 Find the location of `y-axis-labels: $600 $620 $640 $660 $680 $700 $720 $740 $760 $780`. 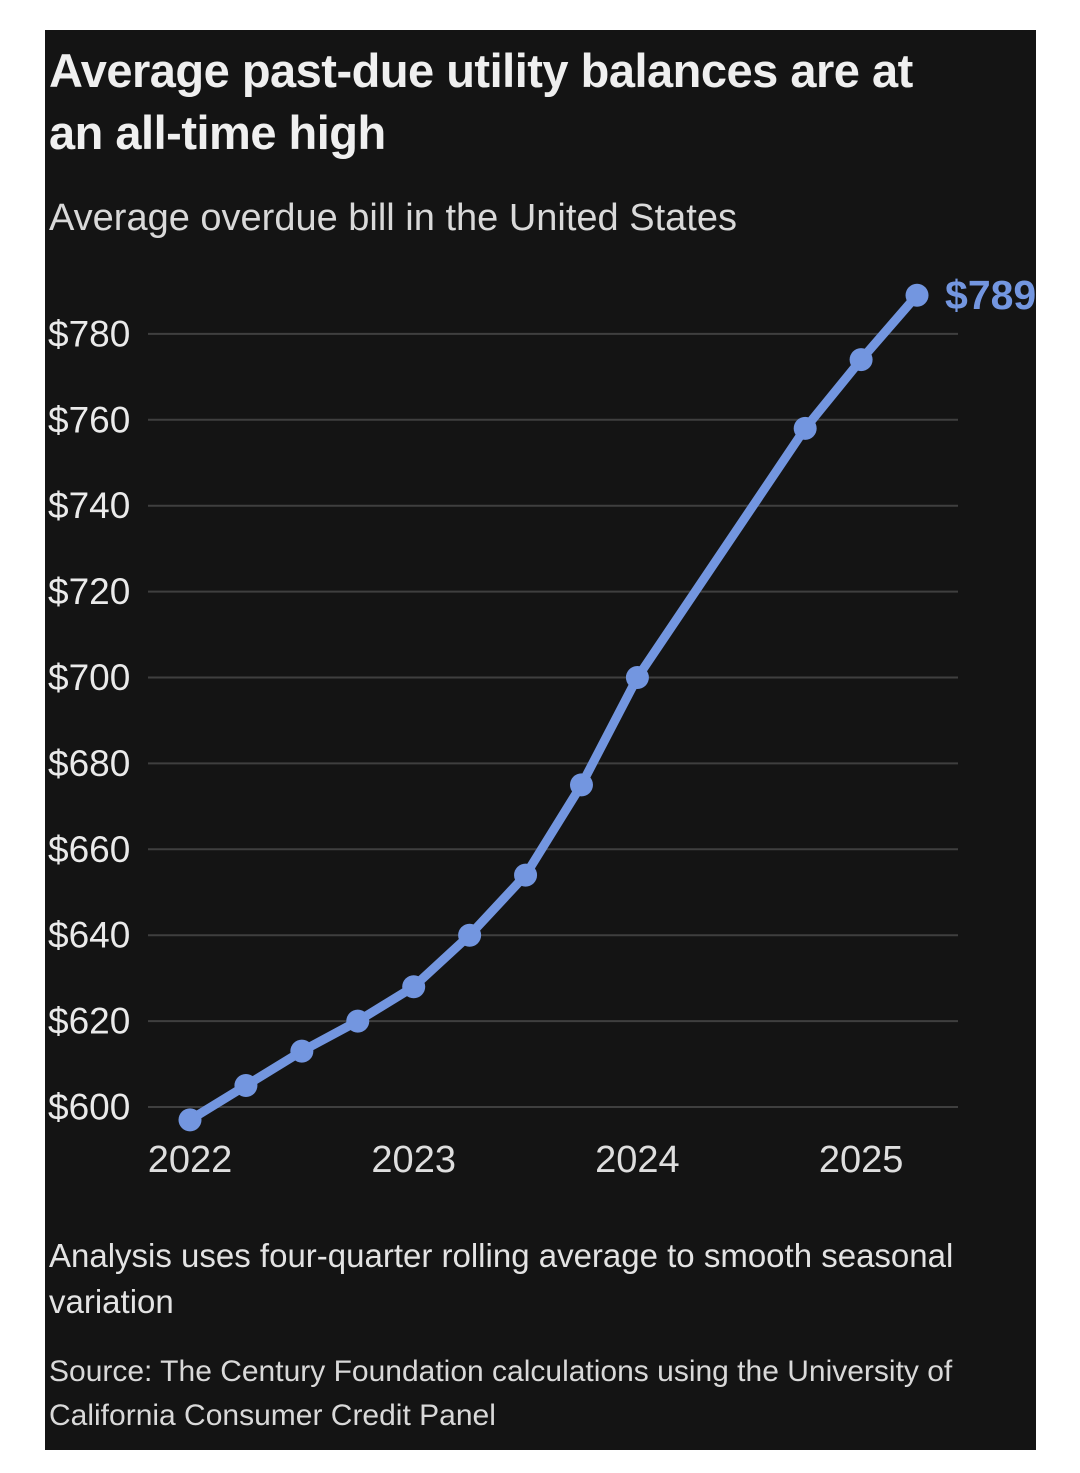

y-axis-labels: $600 $620 $640 $660 $680 $700 $720 $740 $760 $780 is located at coordinates (89, 720).